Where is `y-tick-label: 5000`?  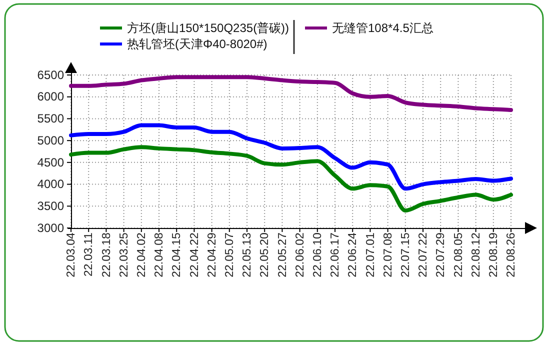
y-tick-label: 5000 is located at coordinates (50, 140).